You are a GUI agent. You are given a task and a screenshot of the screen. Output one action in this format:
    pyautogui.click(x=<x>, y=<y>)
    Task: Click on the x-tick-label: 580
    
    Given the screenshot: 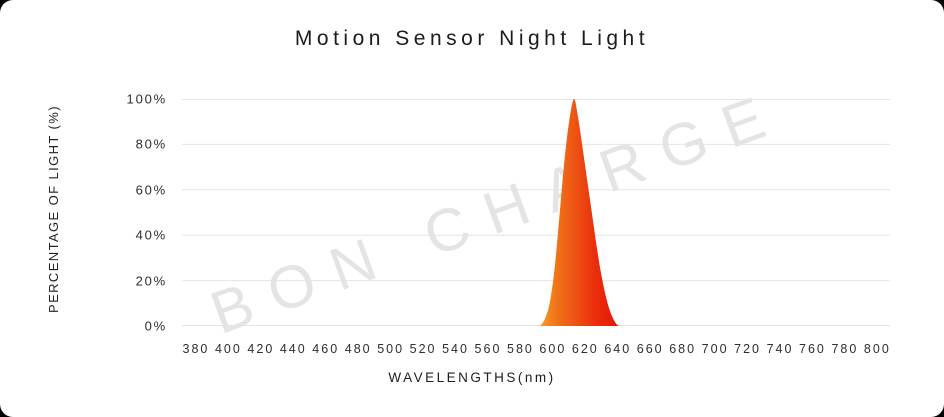 What is the action you would take?
    pyautogui.click(x=520, y=349)
    